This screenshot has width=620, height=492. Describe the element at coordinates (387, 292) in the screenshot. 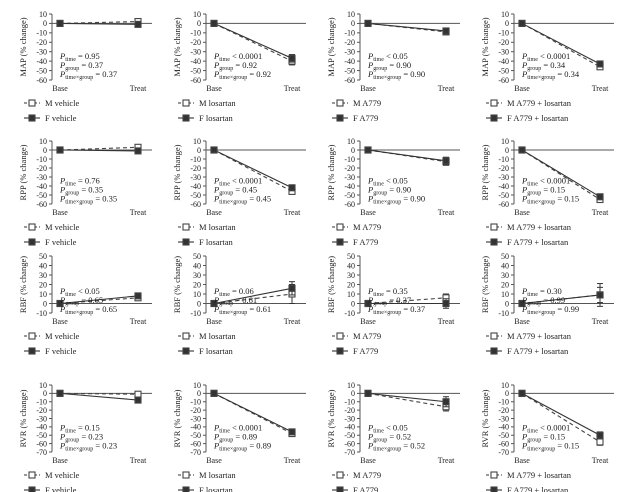

I see `p-value-stat: Ptime = 0.35` at that location.